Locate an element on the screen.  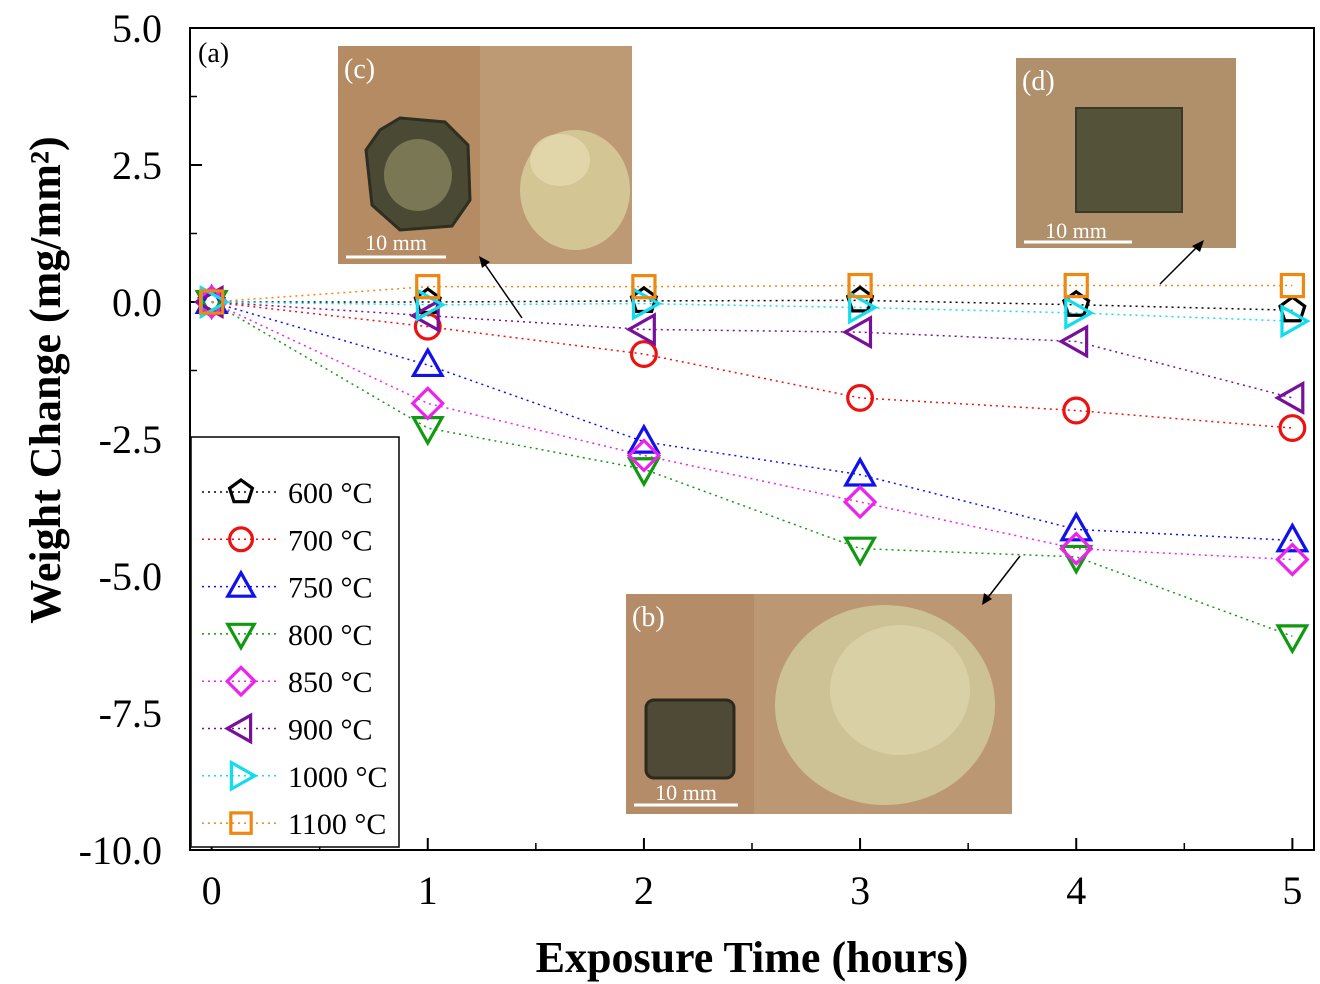
panel-label-c: (c) is located at coordinates (359, 69).